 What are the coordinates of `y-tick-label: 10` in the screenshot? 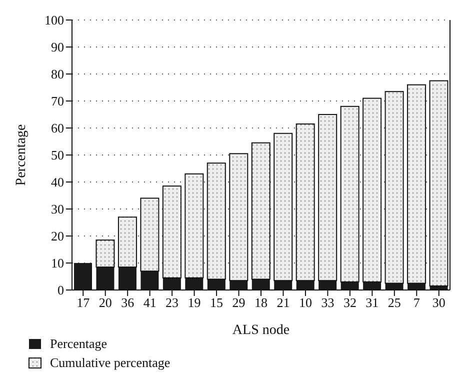 It's located at (57, 263).